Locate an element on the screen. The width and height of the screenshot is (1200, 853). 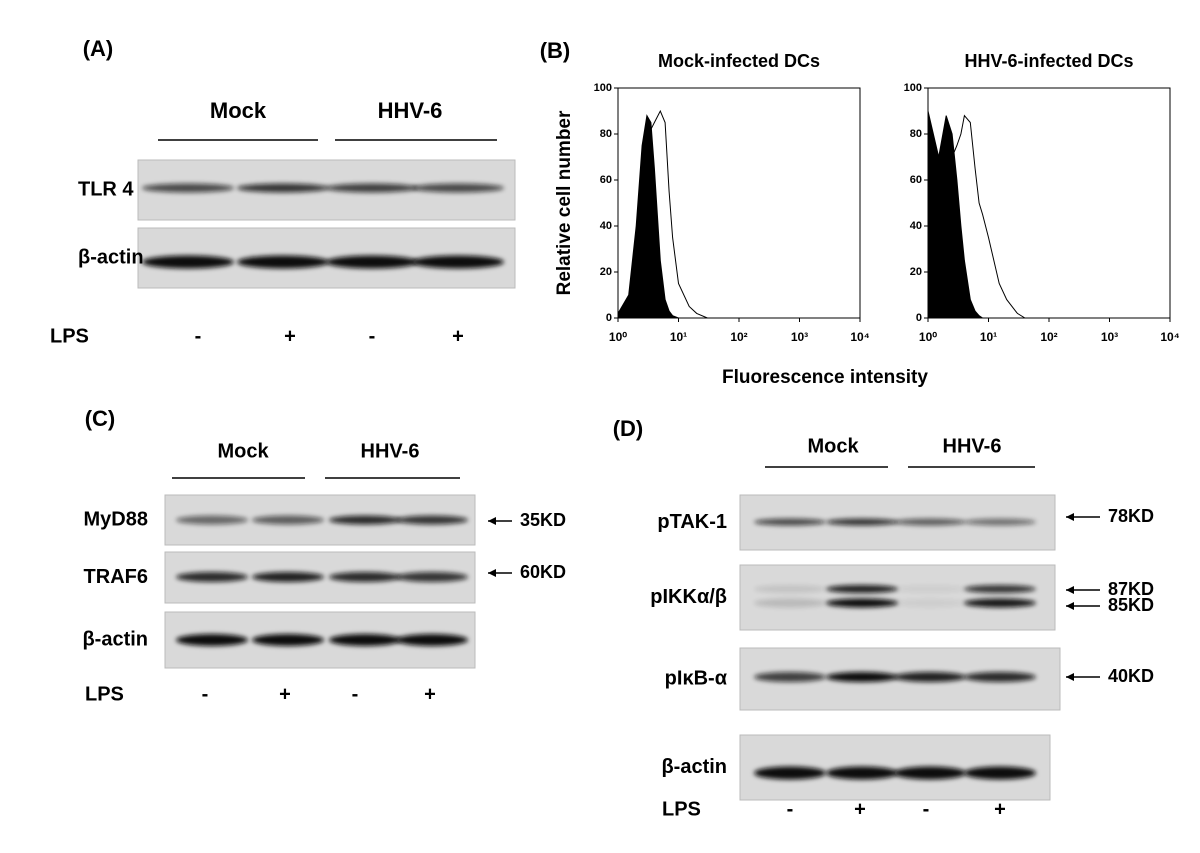
blot-strip is located at coordinates (897, 597).